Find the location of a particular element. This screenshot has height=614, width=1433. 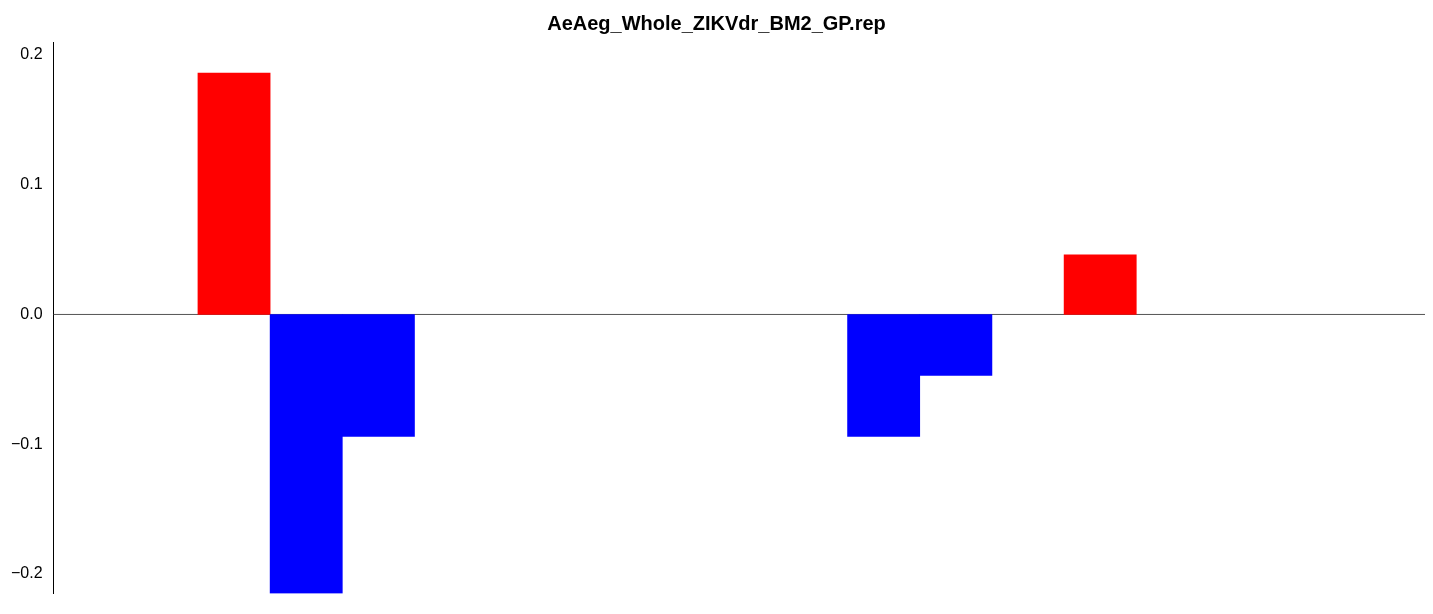

y-tick-label: 0.0 is located at coordinates (31, 313).